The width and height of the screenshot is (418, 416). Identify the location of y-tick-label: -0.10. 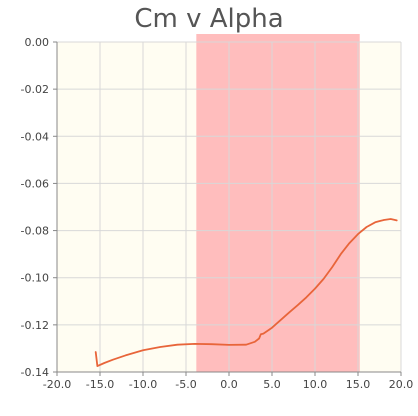
(35, 278).